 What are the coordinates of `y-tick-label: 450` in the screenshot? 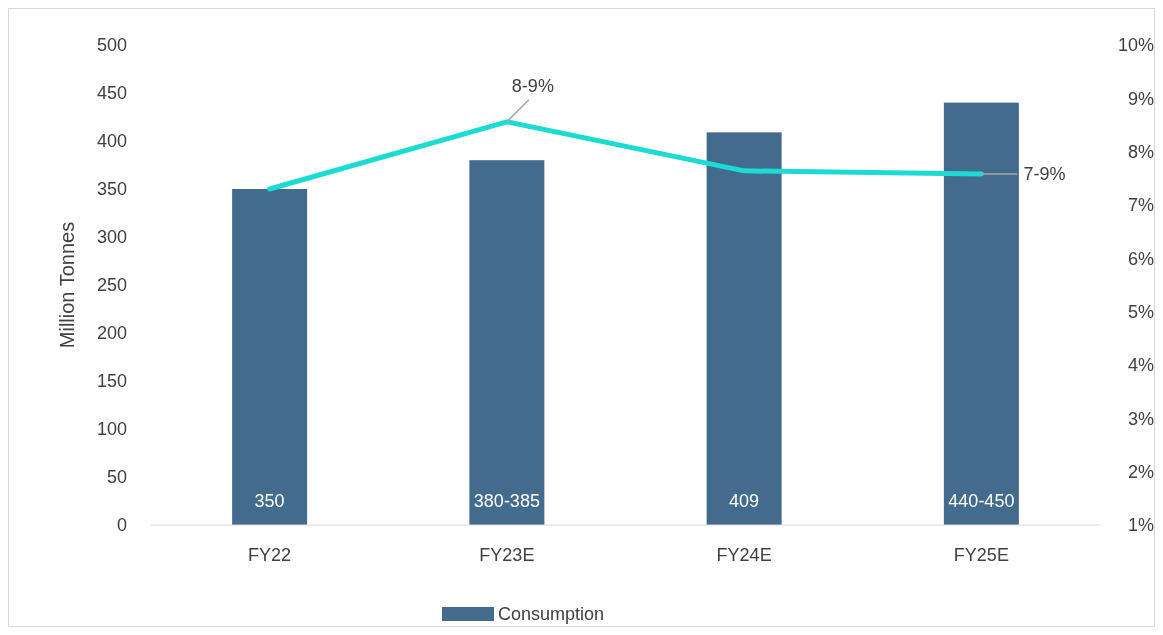 It's located at (111, 93).